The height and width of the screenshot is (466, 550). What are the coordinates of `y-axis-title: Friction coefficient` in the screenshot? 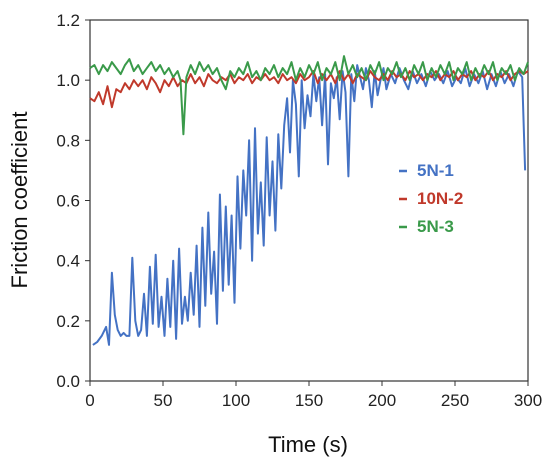 It's located at (19, 200).